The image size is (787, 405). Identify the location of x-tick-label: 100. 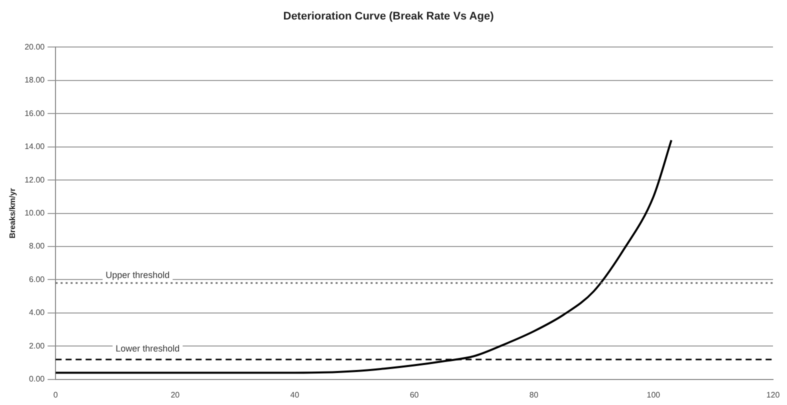
(653, 395).